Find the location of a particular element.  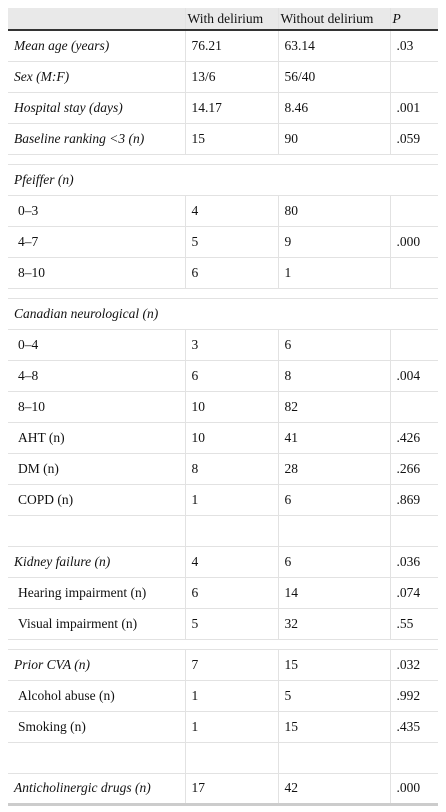

value-cell: .032 is located at coordinates (413, 665).